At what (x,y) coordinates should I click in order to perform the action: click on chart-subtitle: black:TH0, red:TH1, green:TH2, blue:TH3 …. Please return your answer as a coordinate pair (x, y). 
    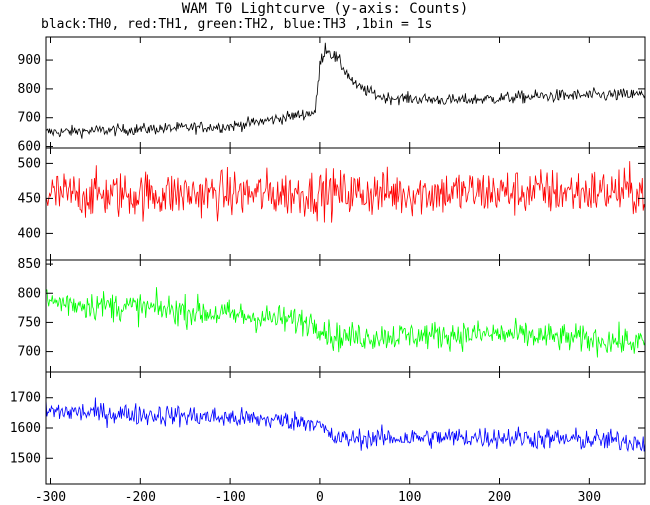
    Looking at the image, I should click on (237, 24).